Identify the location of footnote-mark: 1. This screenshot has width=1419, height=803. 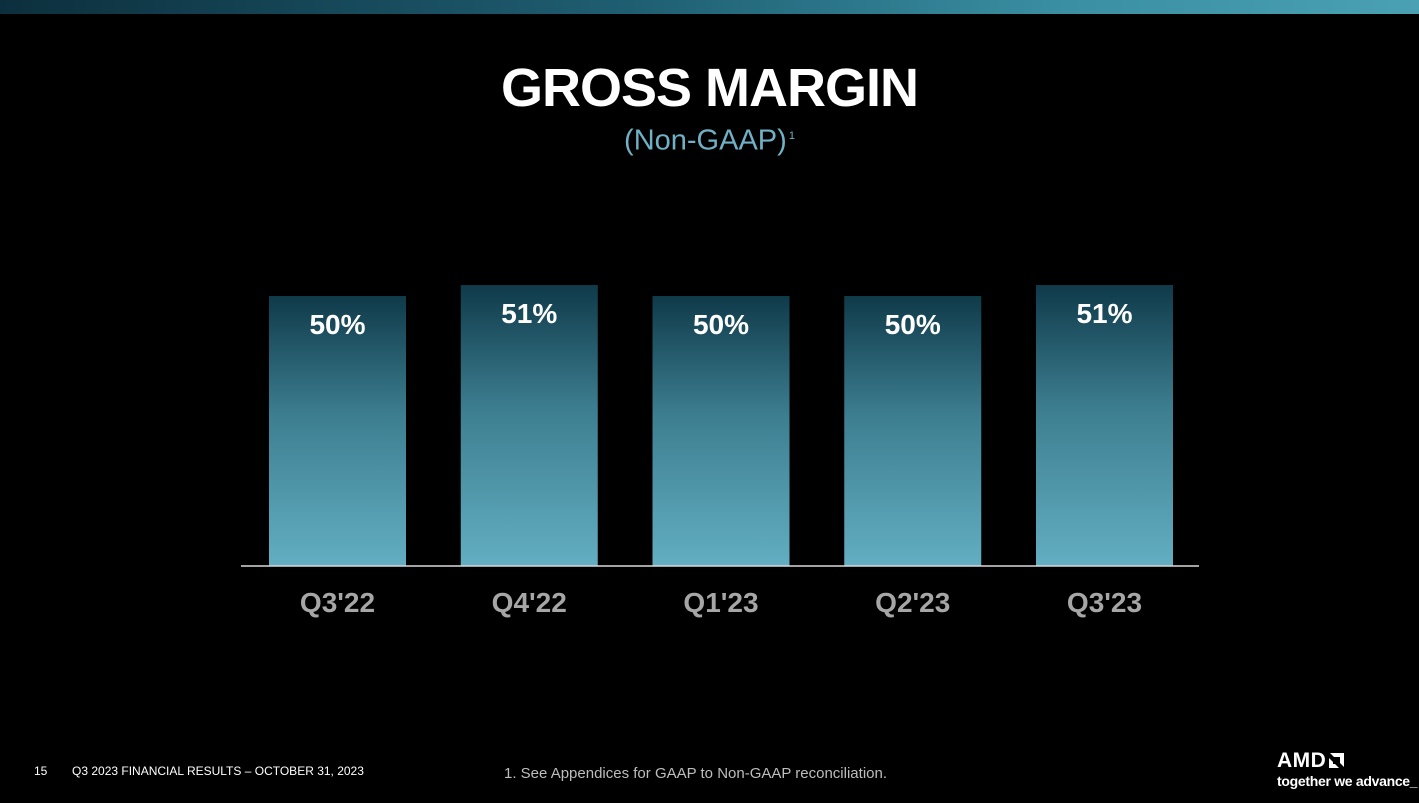
(791, 136).